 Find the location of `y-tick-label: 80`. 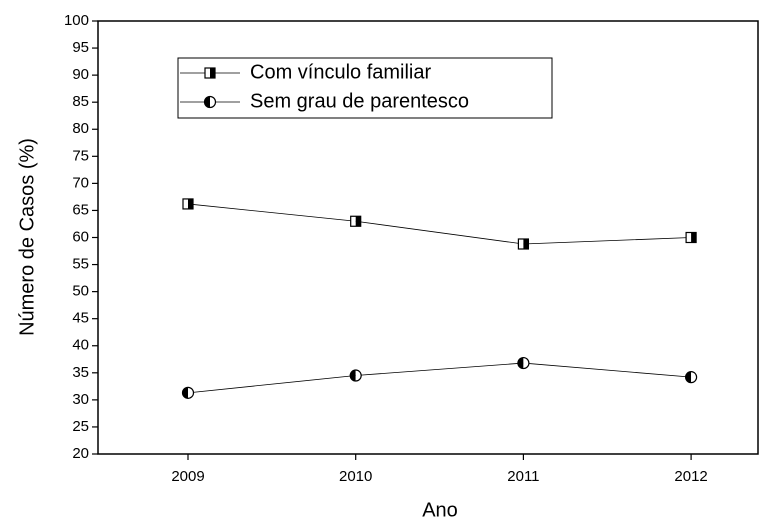

y-tick-label: 80 is located at coordinates (80, 128).